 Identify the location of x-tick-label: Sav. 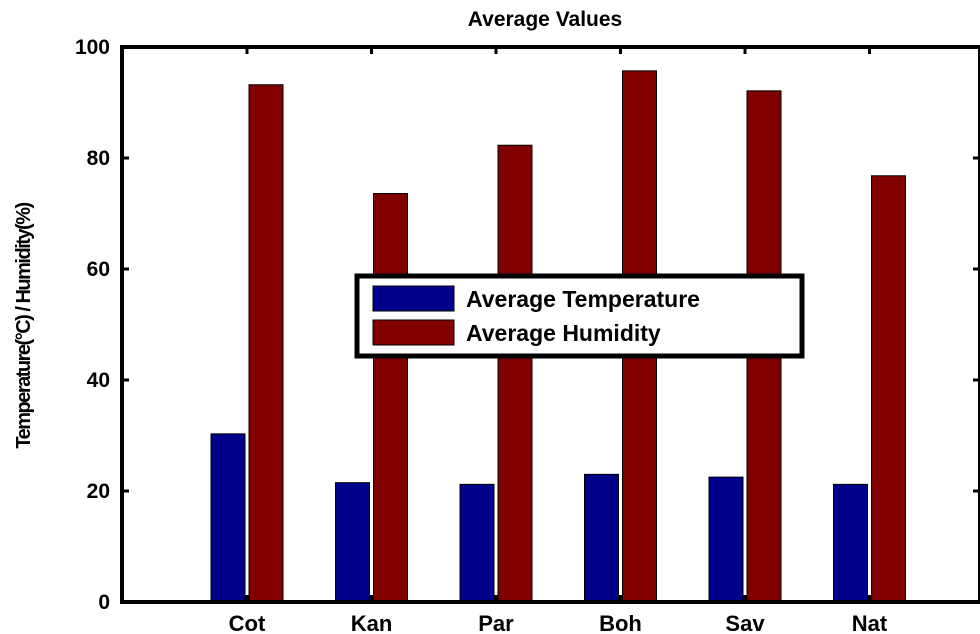
(745, 622).